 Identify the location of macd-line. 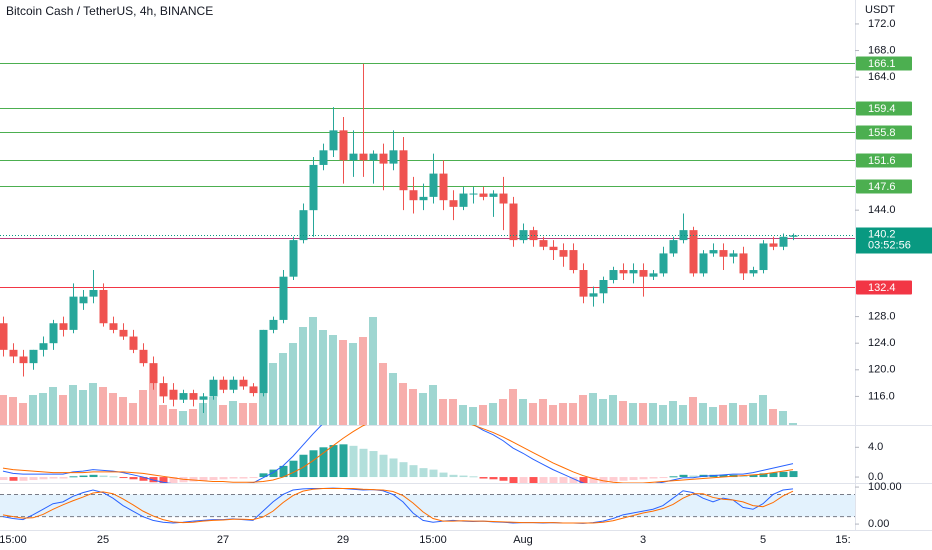
(398, 454).